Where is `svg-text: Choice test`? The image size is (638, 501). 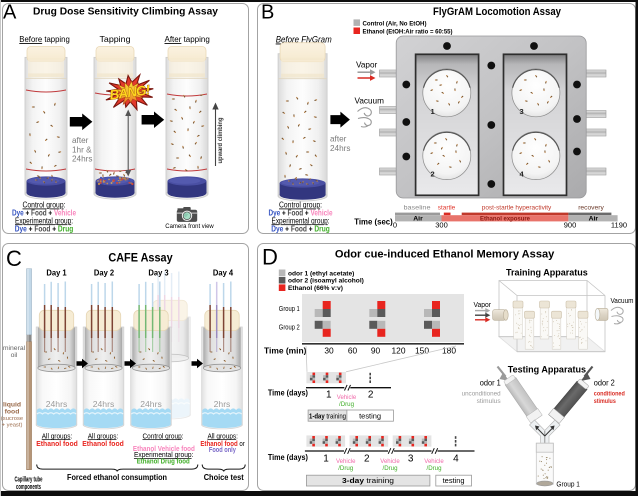
svg-text: Choice test is located at coordinates (224, 477).